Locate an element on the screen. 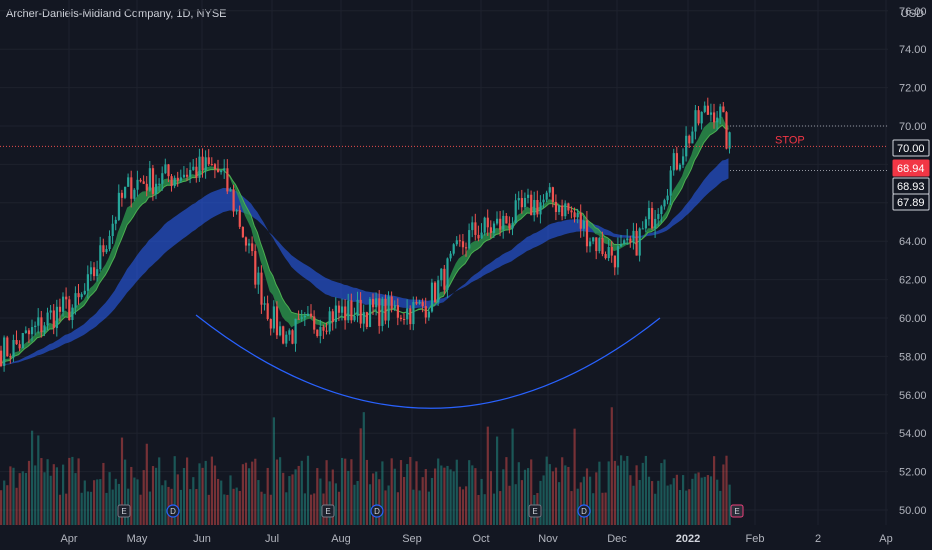 The image size is (932, 550). price-tag-label: 70.00 is located at coordinates (911, 149).